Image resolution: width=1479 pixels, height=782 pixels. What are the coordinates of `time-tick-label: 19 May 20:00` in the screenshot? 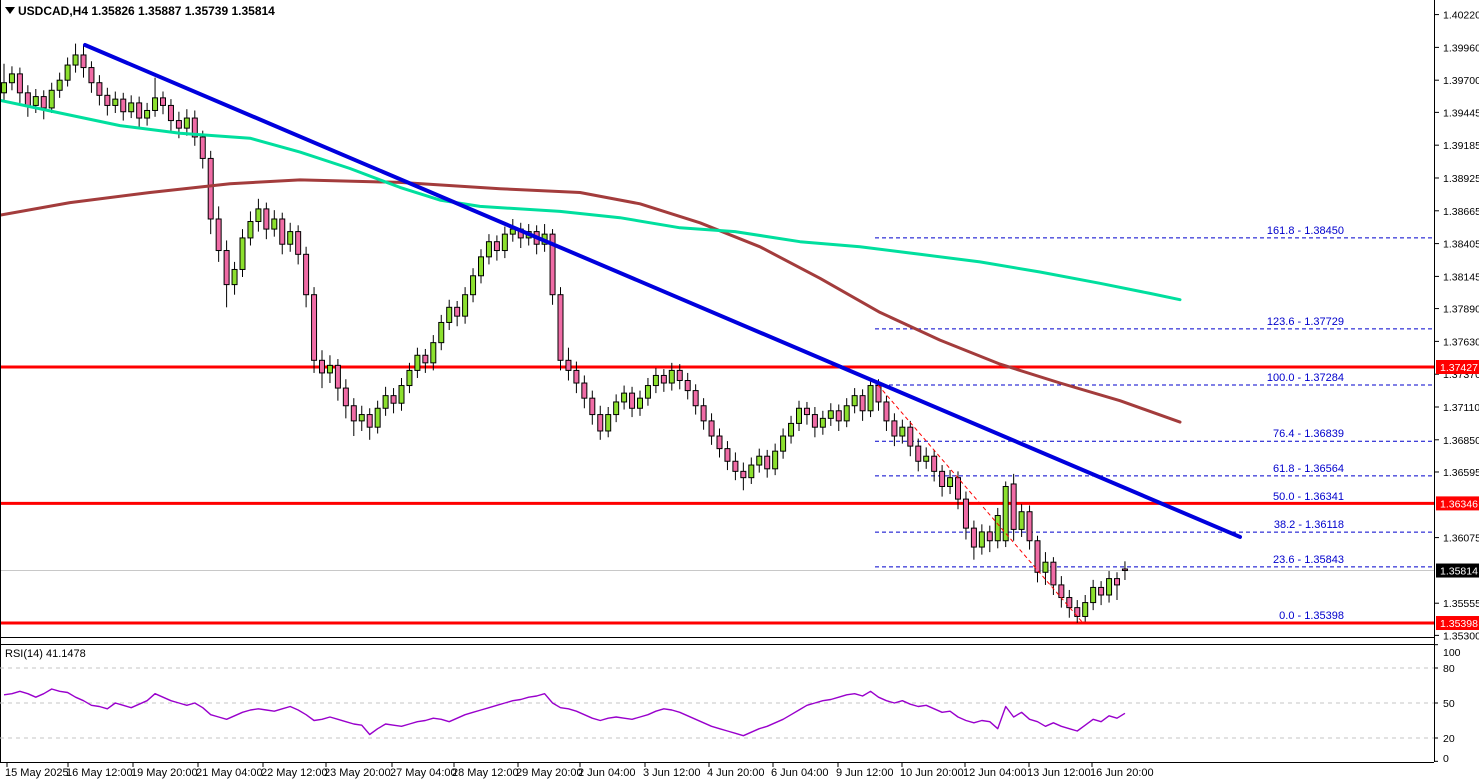 It's located at (164, 773).